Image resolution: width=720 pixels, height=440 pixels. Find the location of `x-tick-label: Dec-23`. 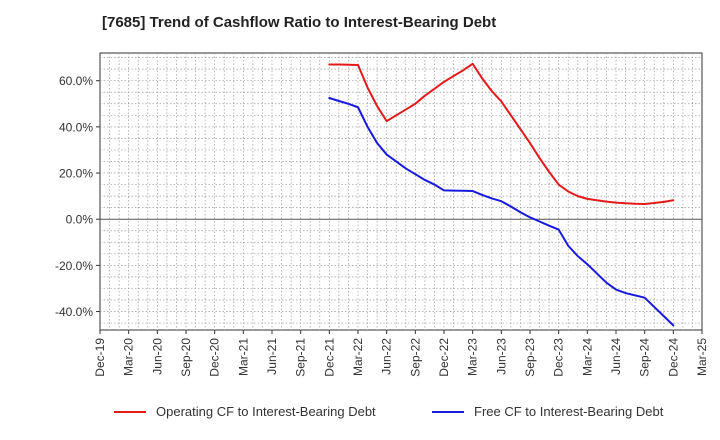

x-tick-label: Dec-23 is located at coordinates (559, 357).